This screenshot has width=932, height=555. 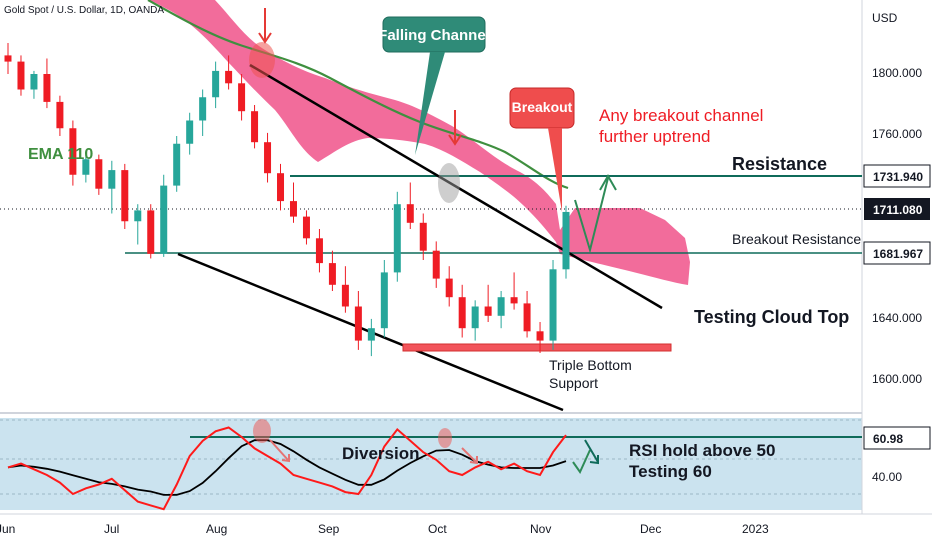 I want to click on falling-channel-callout: Falling Channel, so click(x=434, y=85).